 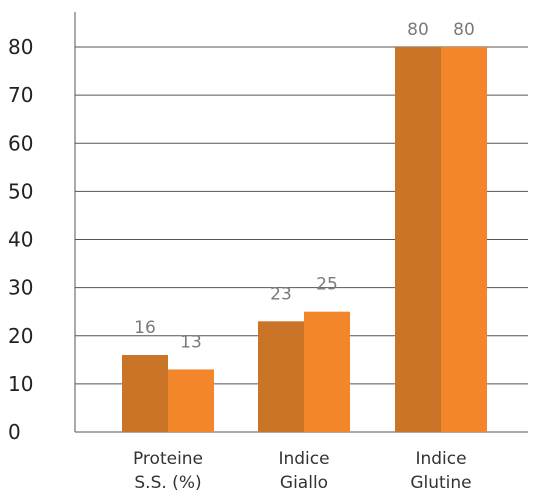 I want to click on y-tick-label: 40, so click(x=20, y=240).